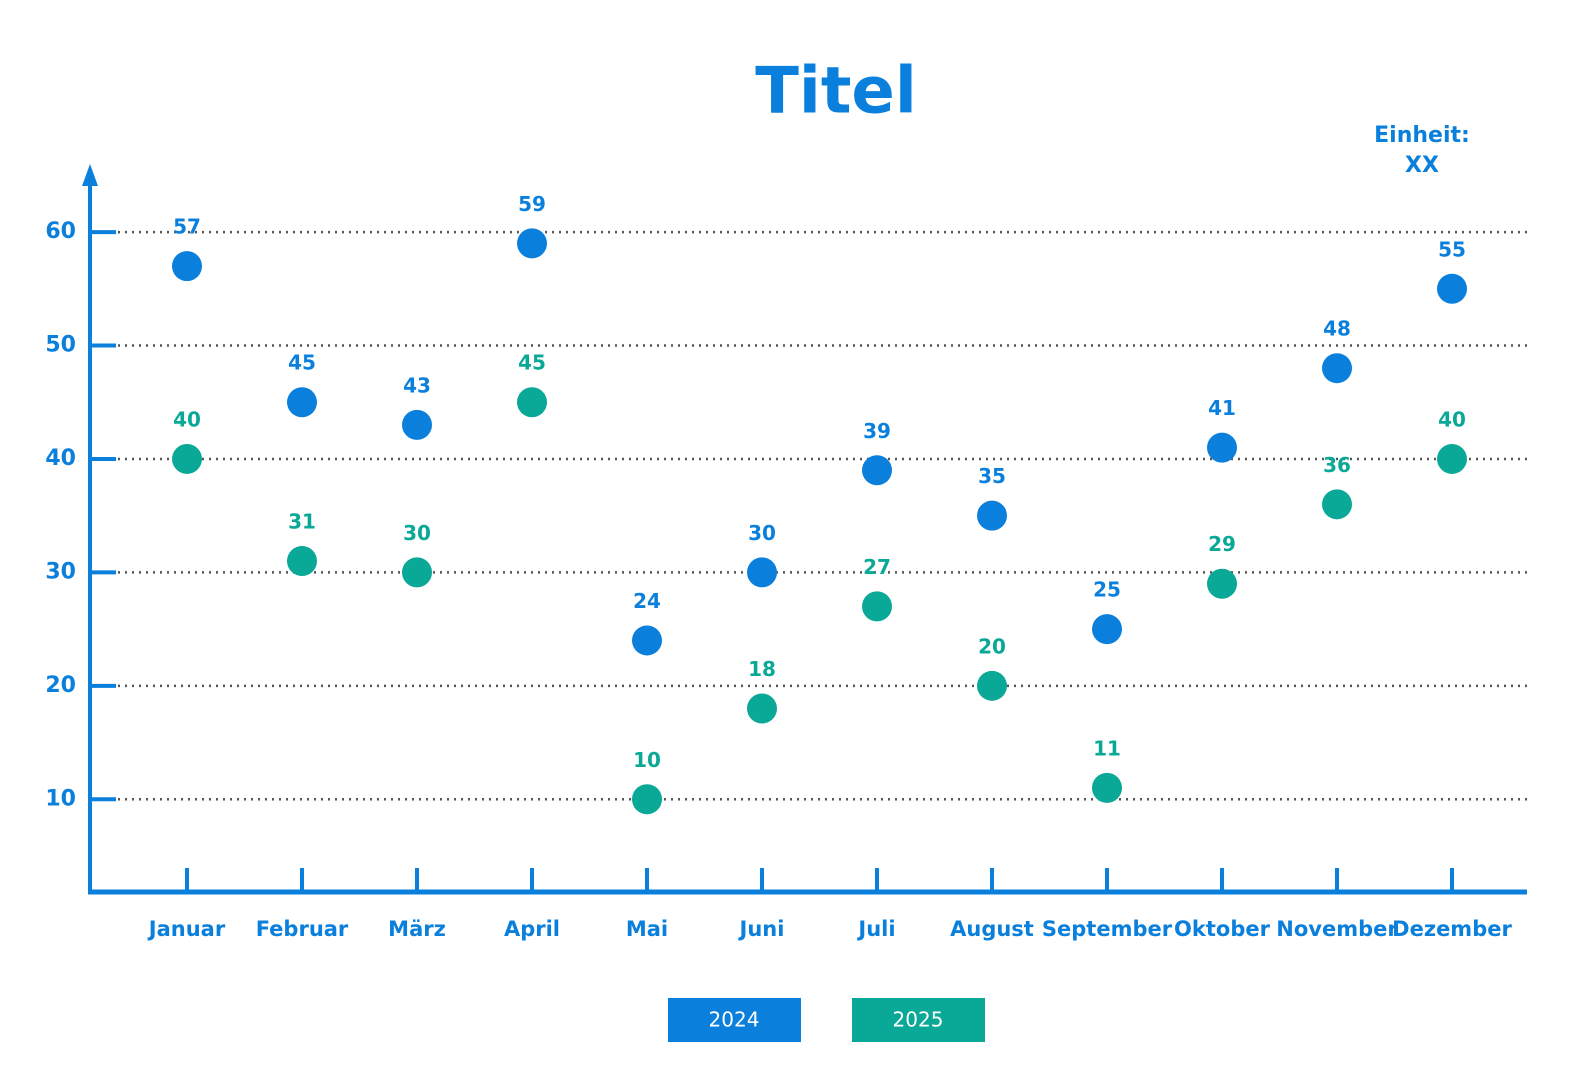  I want to click on x-tick-label: September, so click(1107, 929).